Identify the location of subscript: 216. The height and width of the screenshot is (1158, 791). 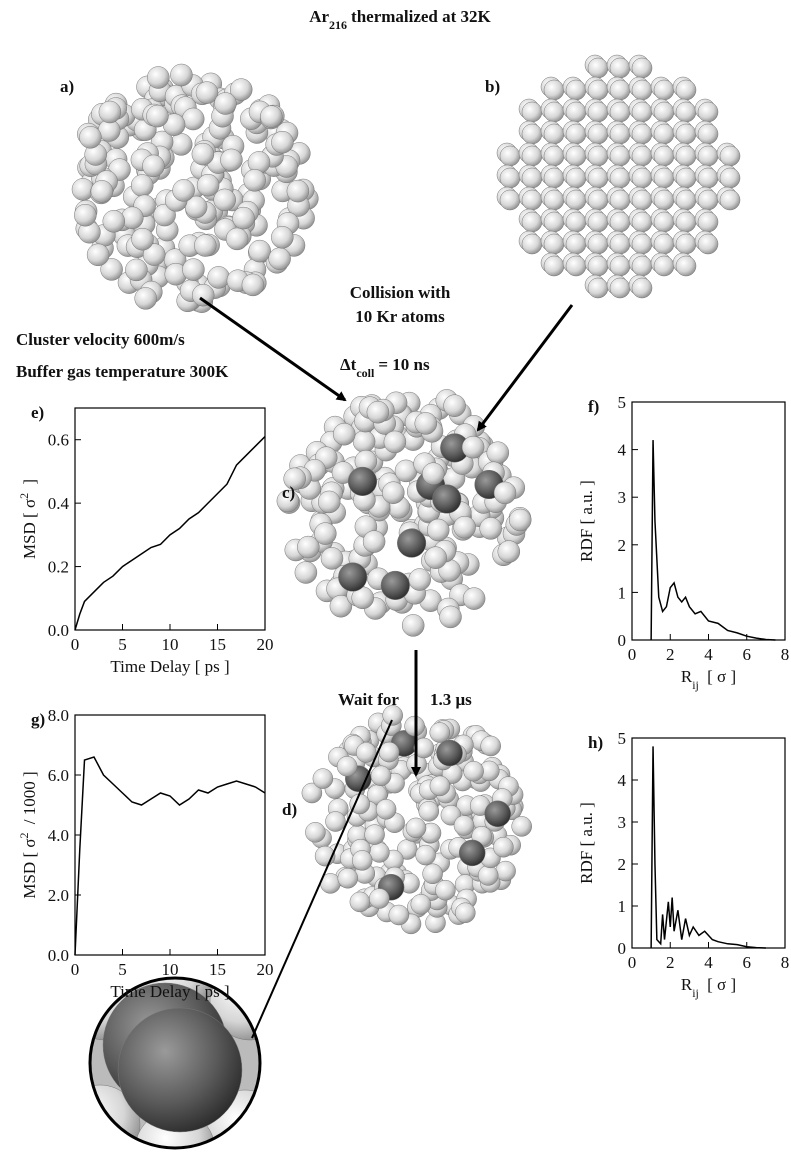
(338, 25).